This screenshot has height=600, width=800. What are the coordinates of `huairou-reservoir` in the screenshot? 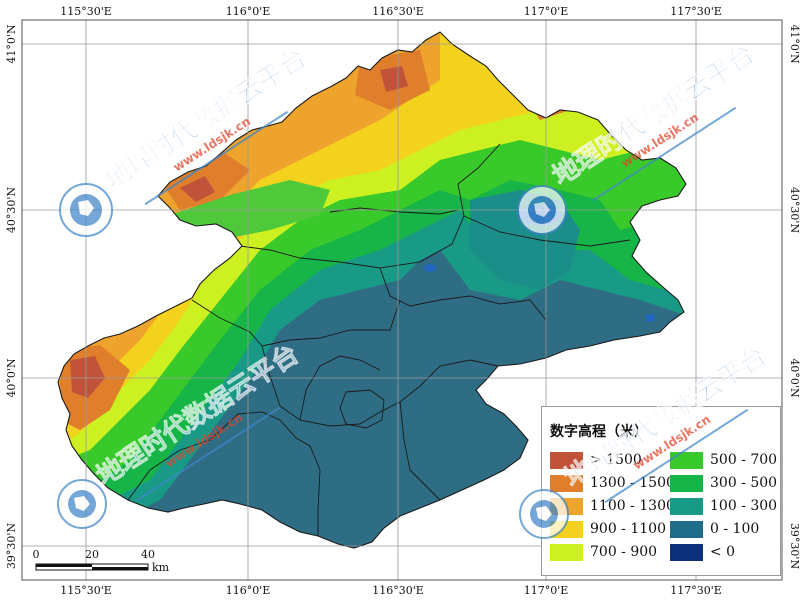 It's located at (430, 268).